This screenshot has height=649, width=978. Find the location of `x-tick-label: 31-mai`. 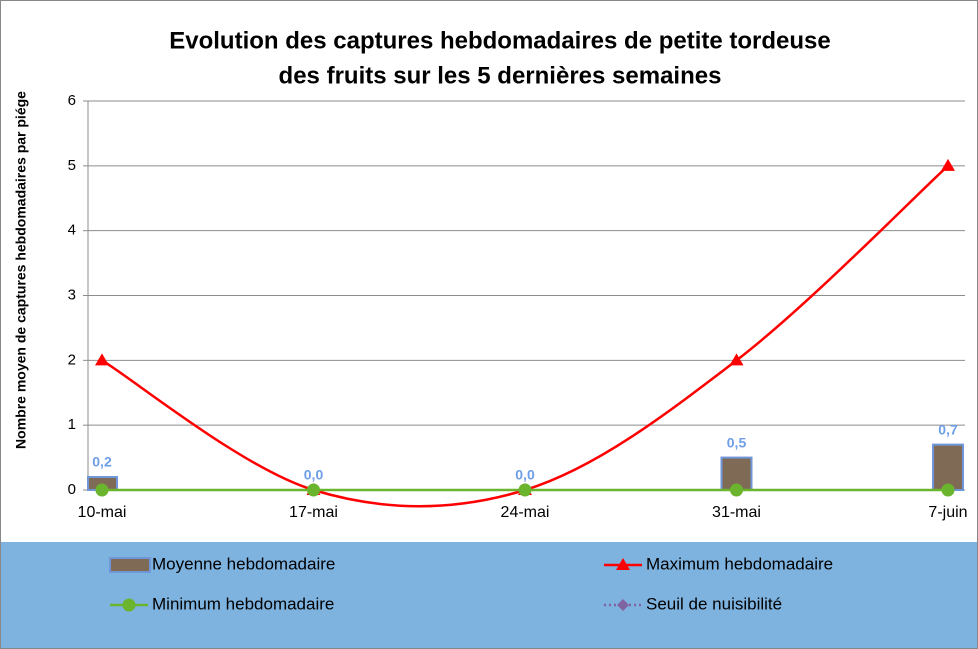

x-tick-label: 31-mai is located at coordinates (736, 512).